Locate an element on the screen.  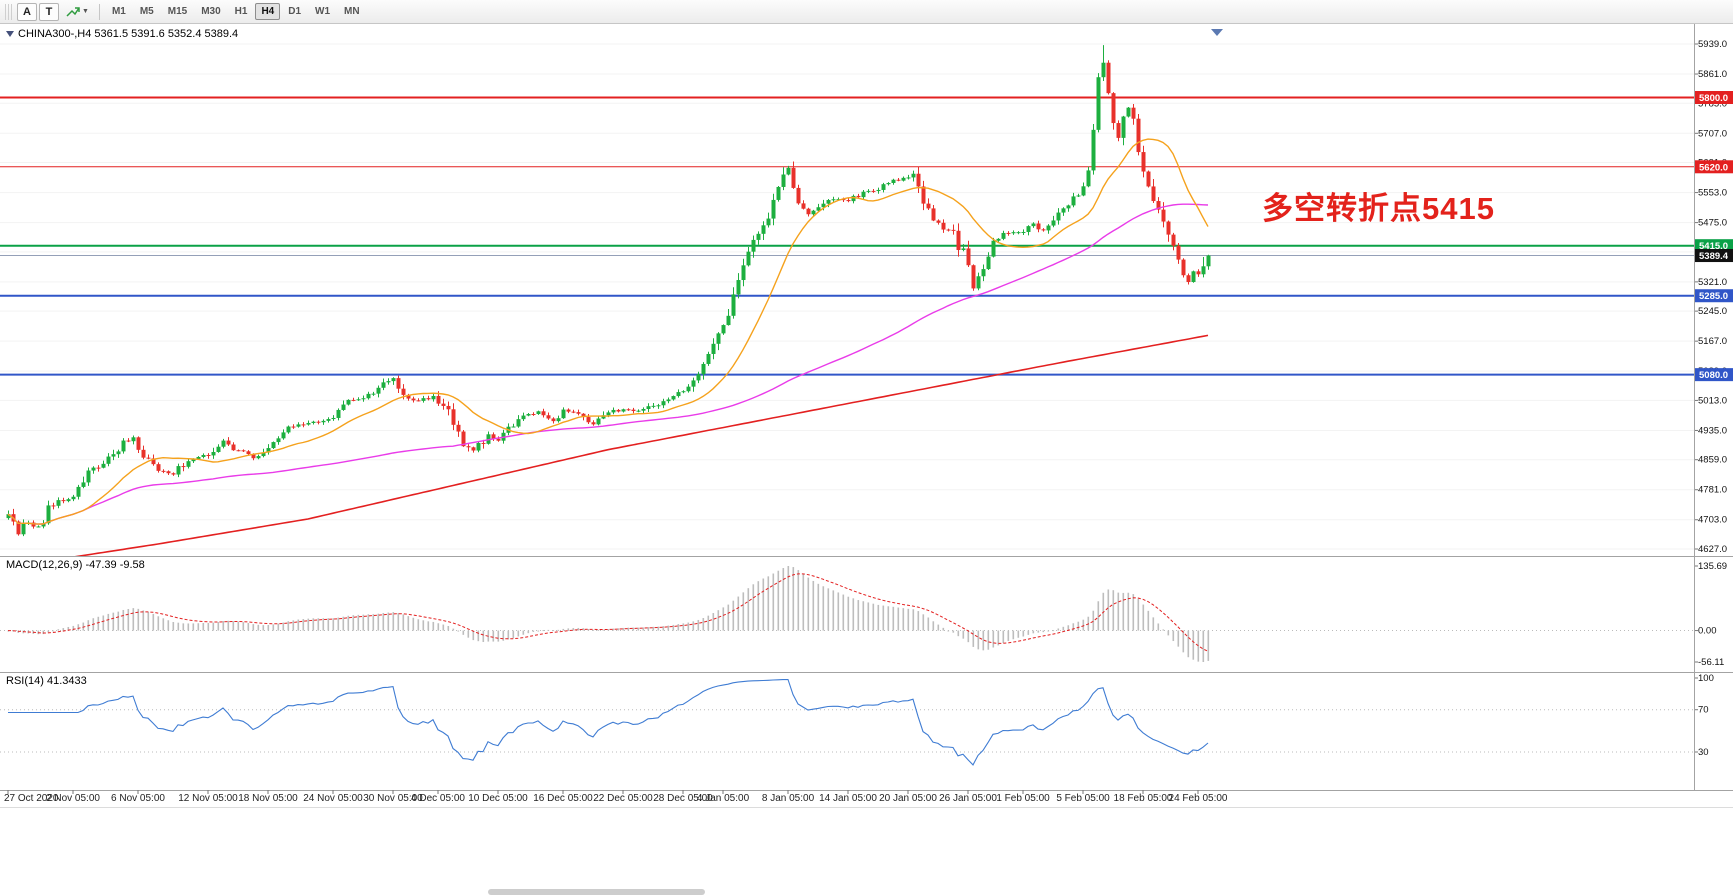
rsi-panel is located at coordinates (847, 722).